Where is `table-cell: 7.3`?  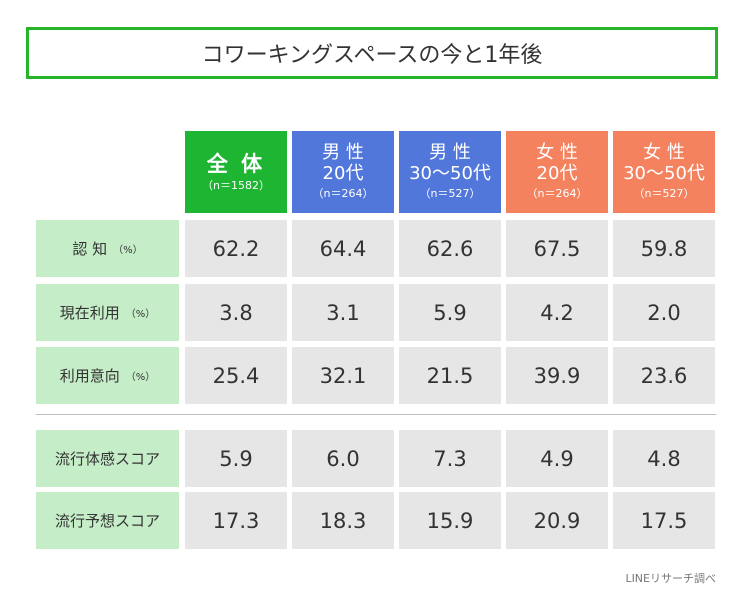
table-cell: 7.3 is located at coordinates (450, 458).